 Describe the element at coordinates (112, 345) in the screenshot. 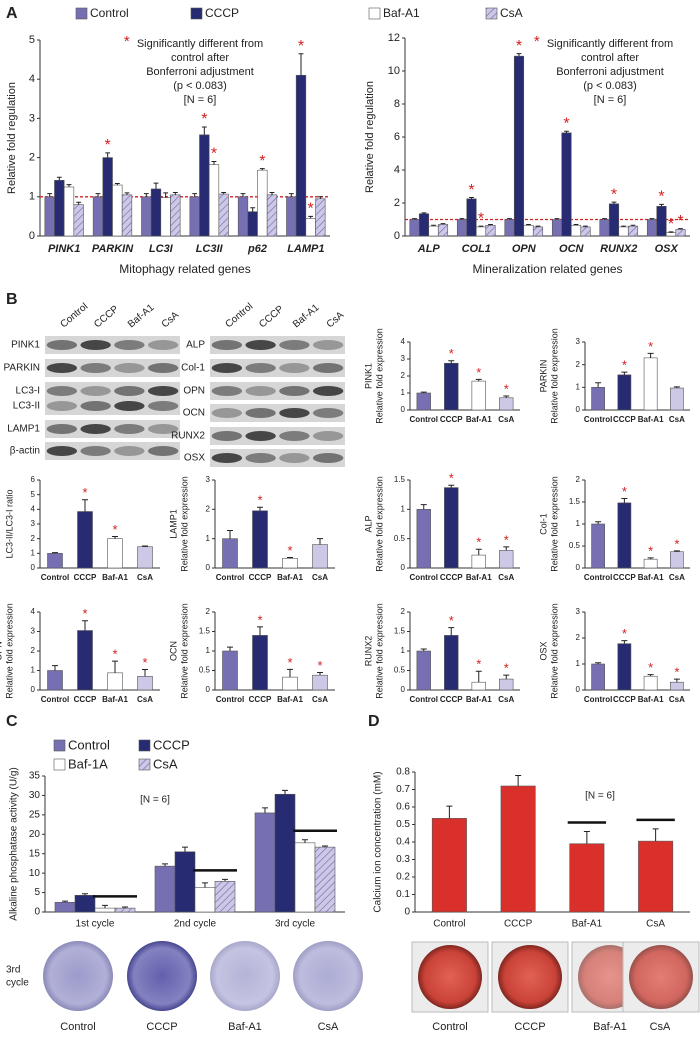

I see `blot-strip` at that location.